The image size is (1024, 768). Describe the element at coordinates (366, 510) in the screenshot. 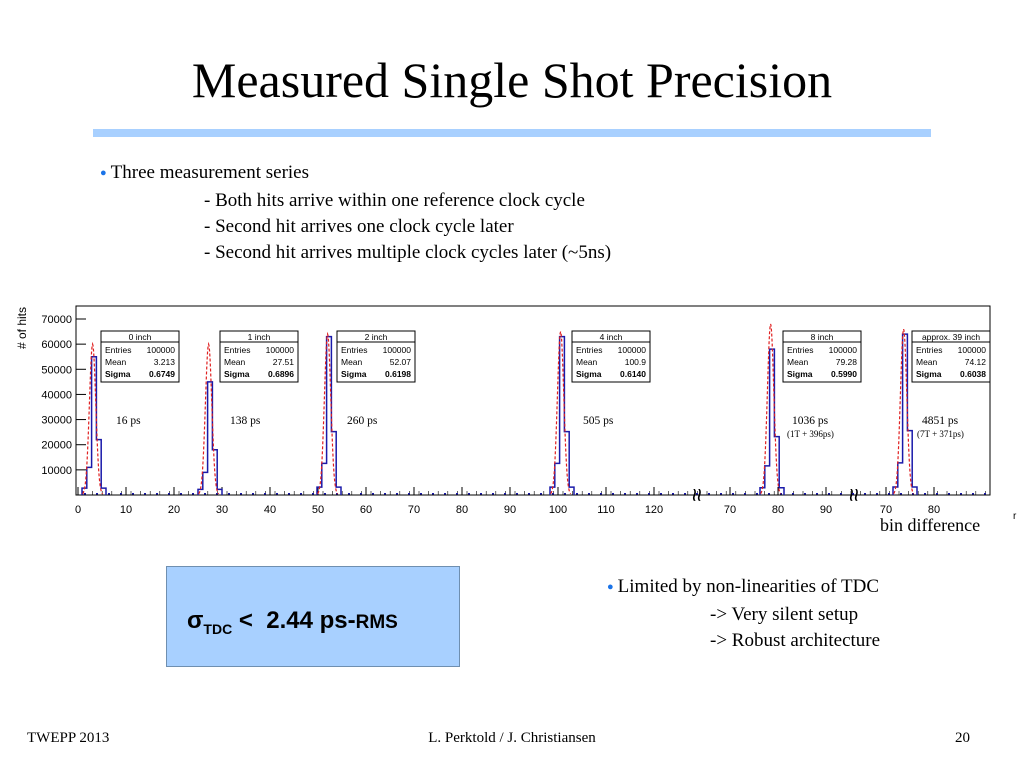

I see `x-tick-label: 60` at that location.